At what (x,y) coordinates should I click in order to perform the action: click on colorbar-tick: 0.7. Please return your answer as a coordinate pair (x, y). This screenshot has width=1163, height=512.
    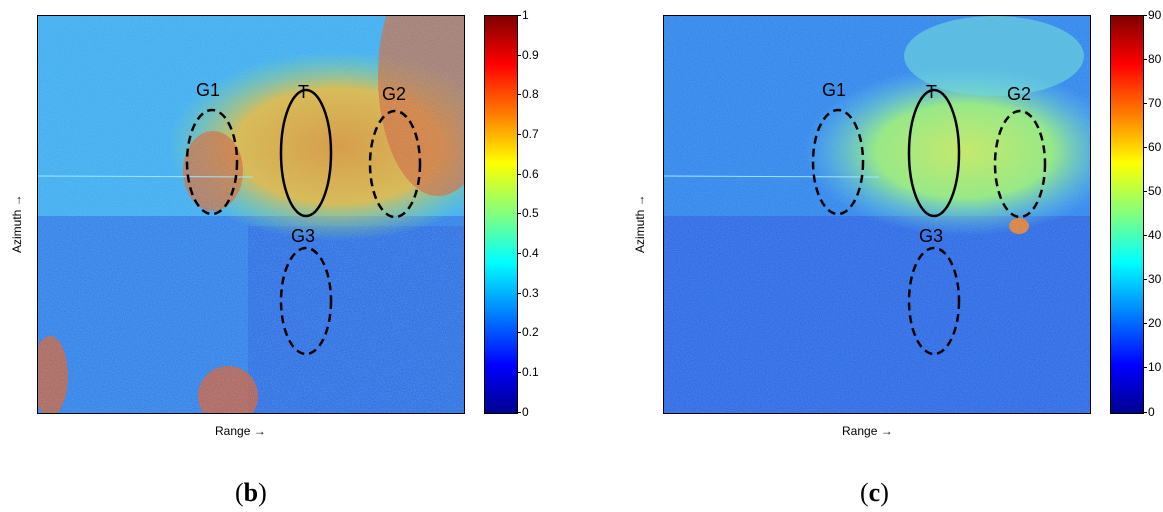
    Looking at the image, I should click on (528, 134).